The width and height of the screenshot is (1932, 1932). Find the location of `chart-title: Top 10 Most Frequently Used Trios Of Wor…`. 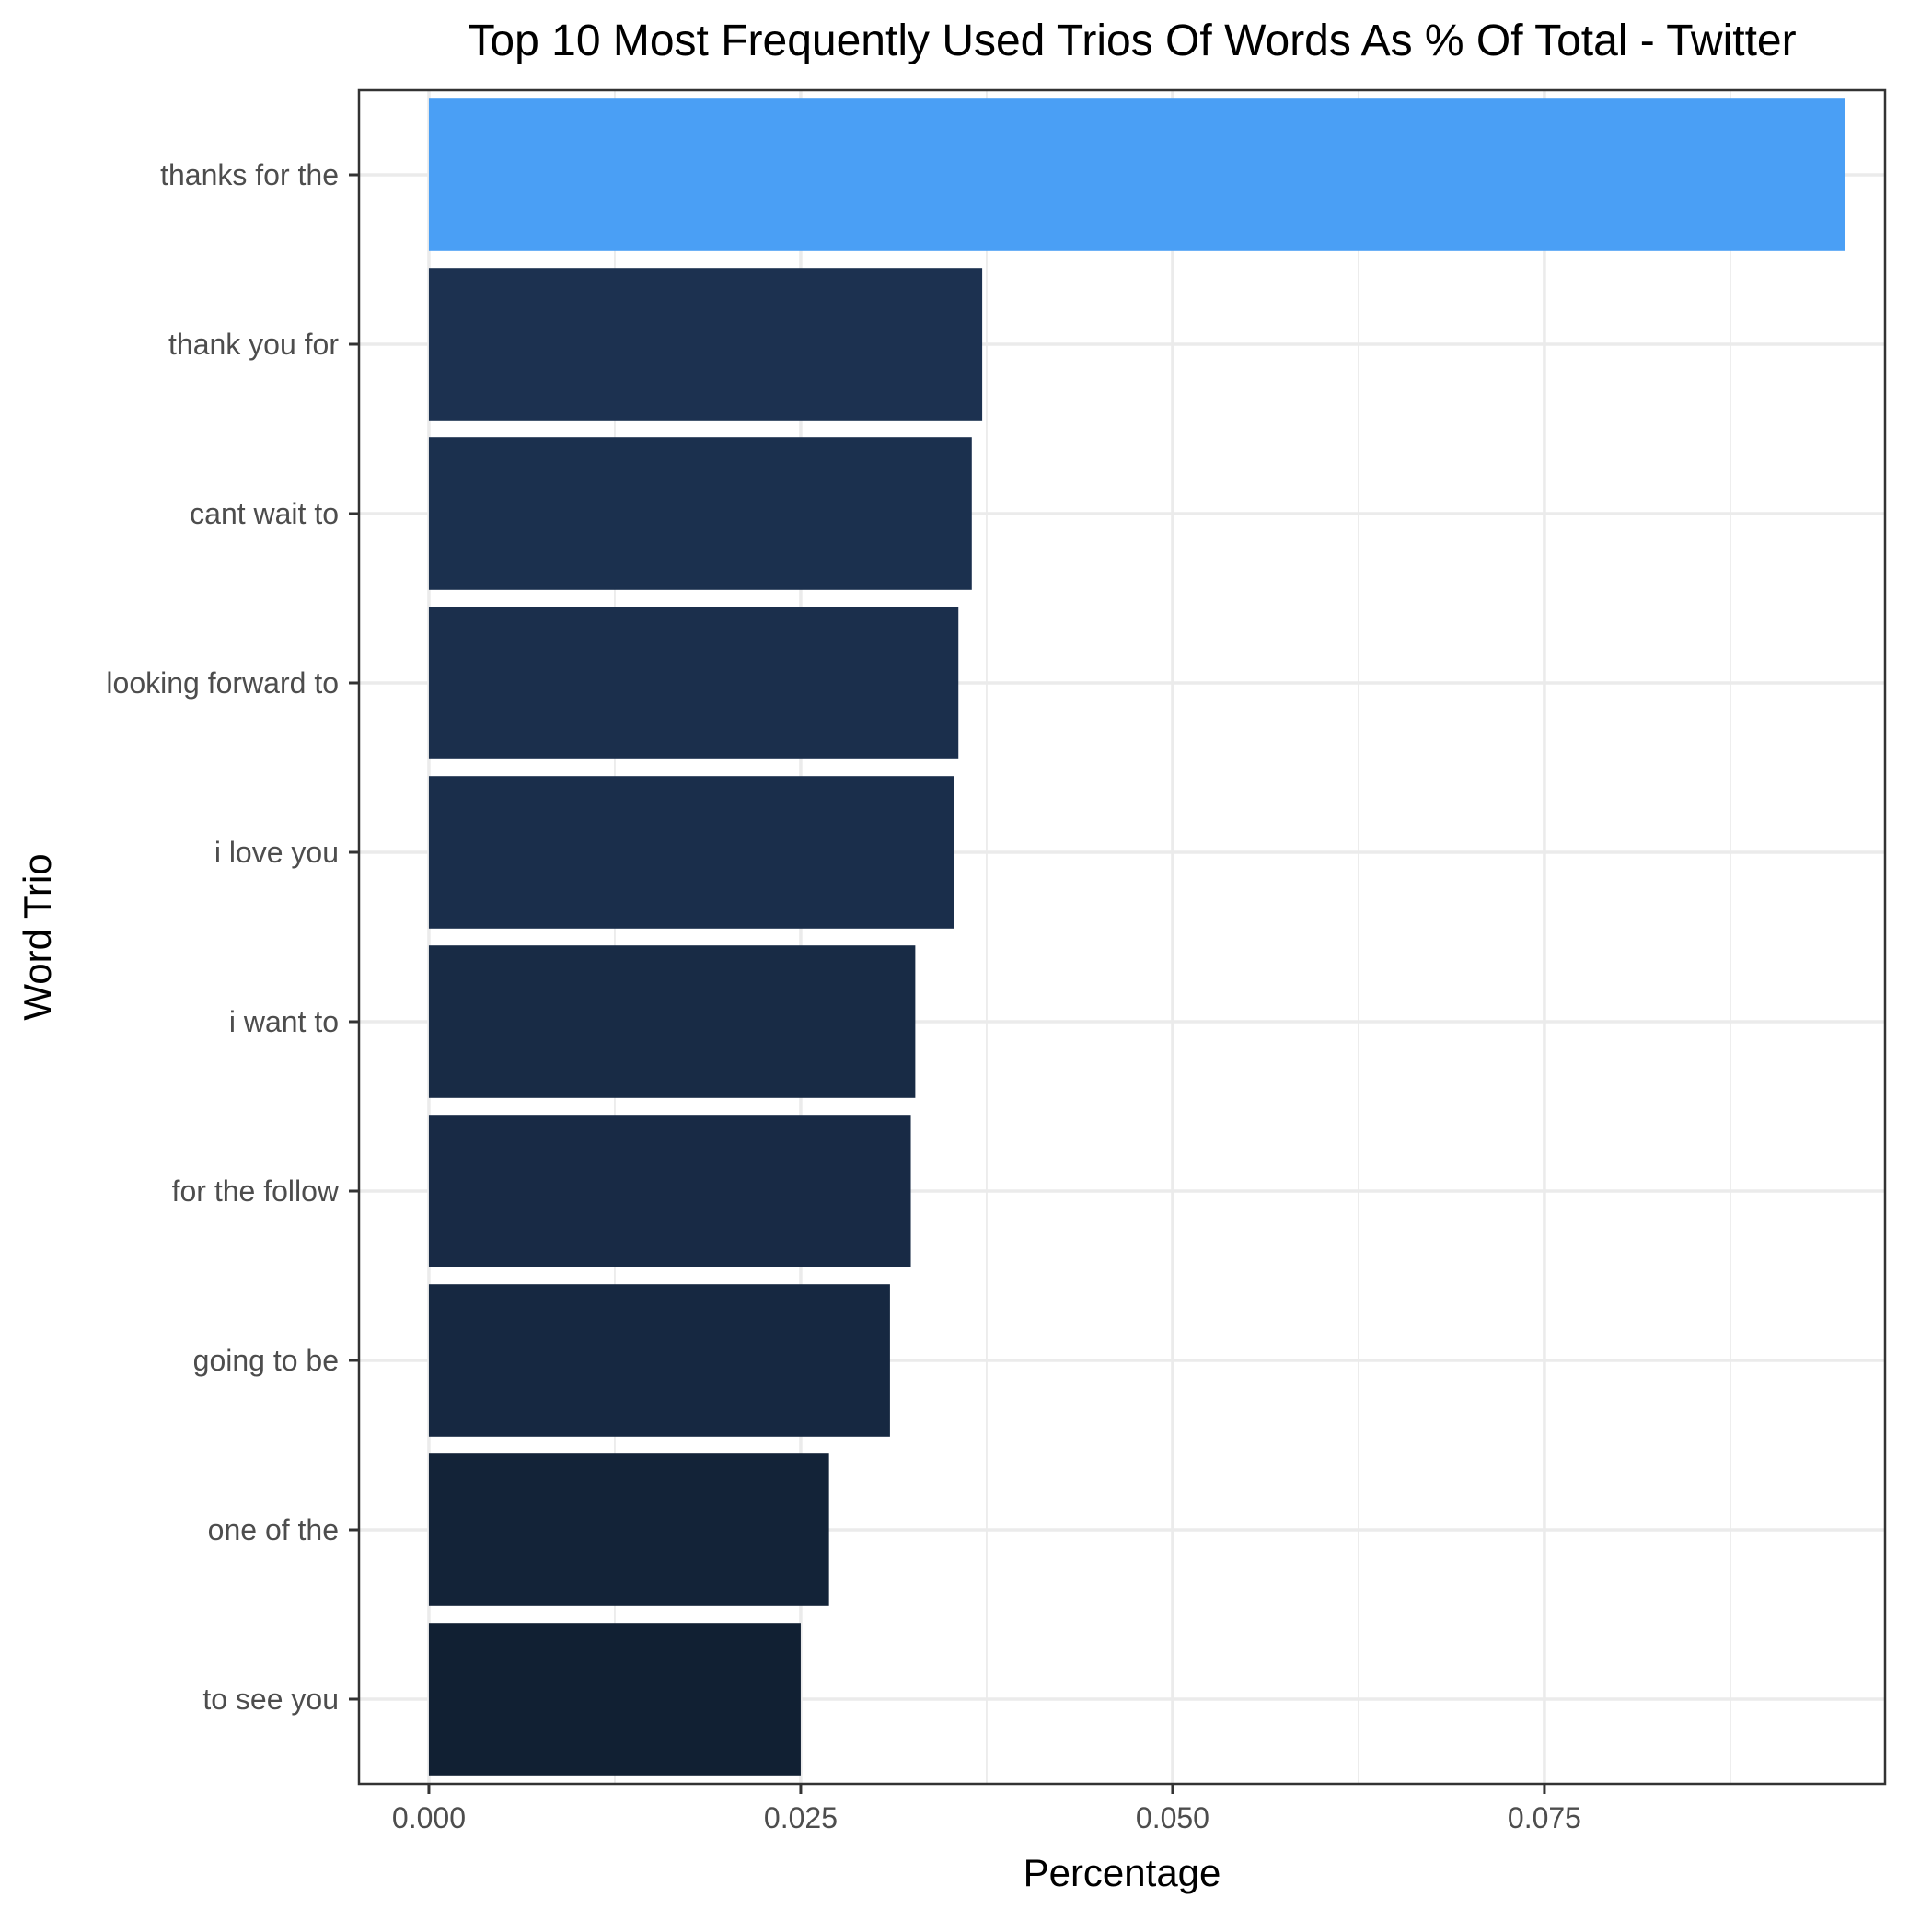

chart-title: Top 10 Most Frequently Used Trios Of Wor… is located at coordinates (1132, 41).